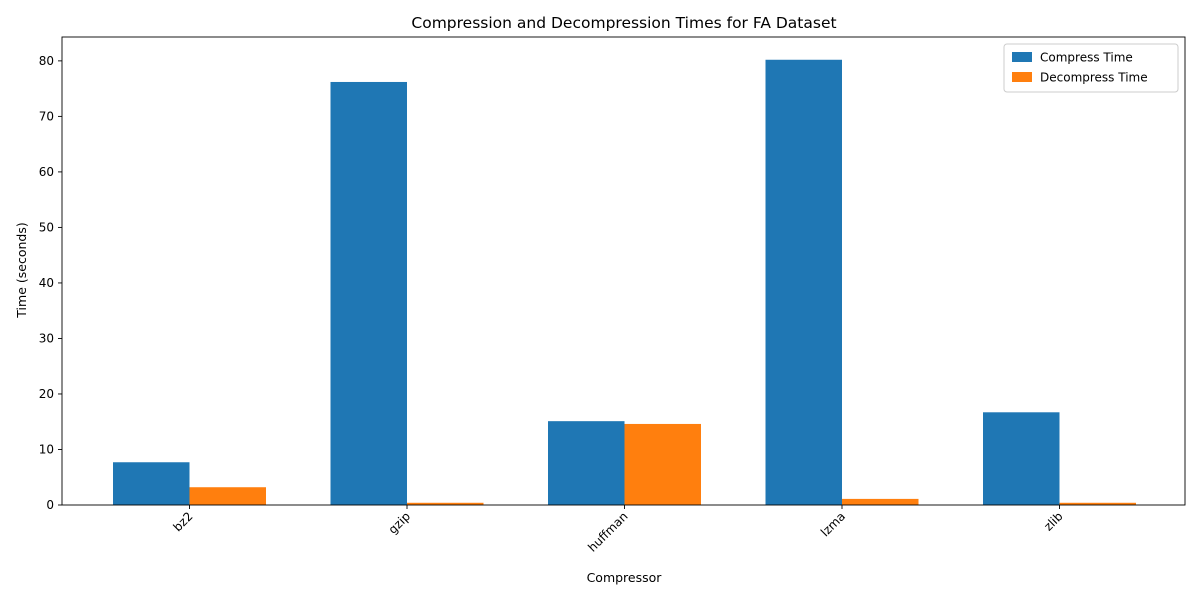  Describe the element at coordinates (1022, 57) in the screenshot. I see `legend-swatch-compress` at that location.